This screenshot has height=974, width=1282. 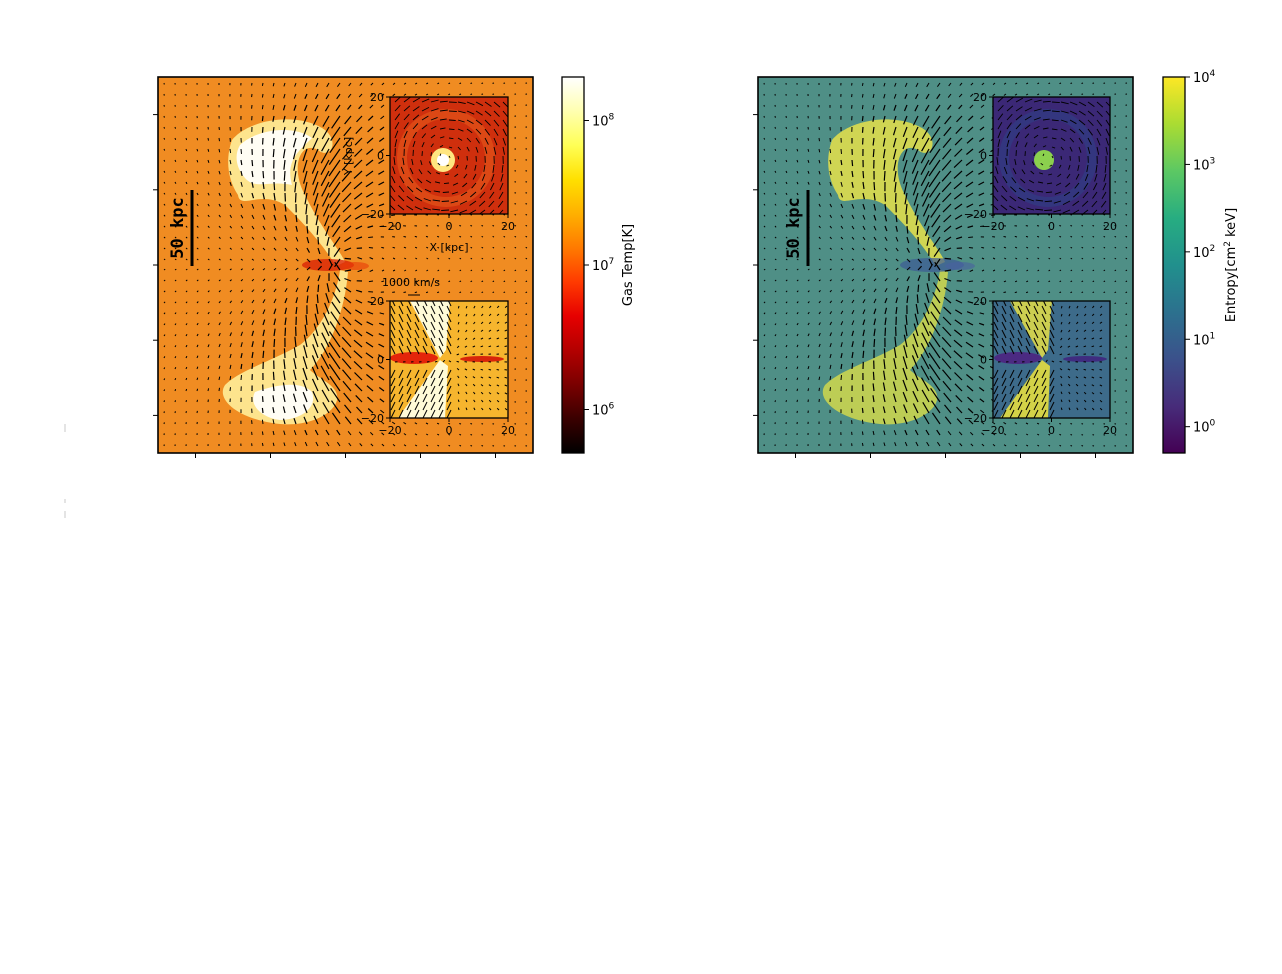 I want to click on inset-ytick-label: −20, so click(x=975, y=418).